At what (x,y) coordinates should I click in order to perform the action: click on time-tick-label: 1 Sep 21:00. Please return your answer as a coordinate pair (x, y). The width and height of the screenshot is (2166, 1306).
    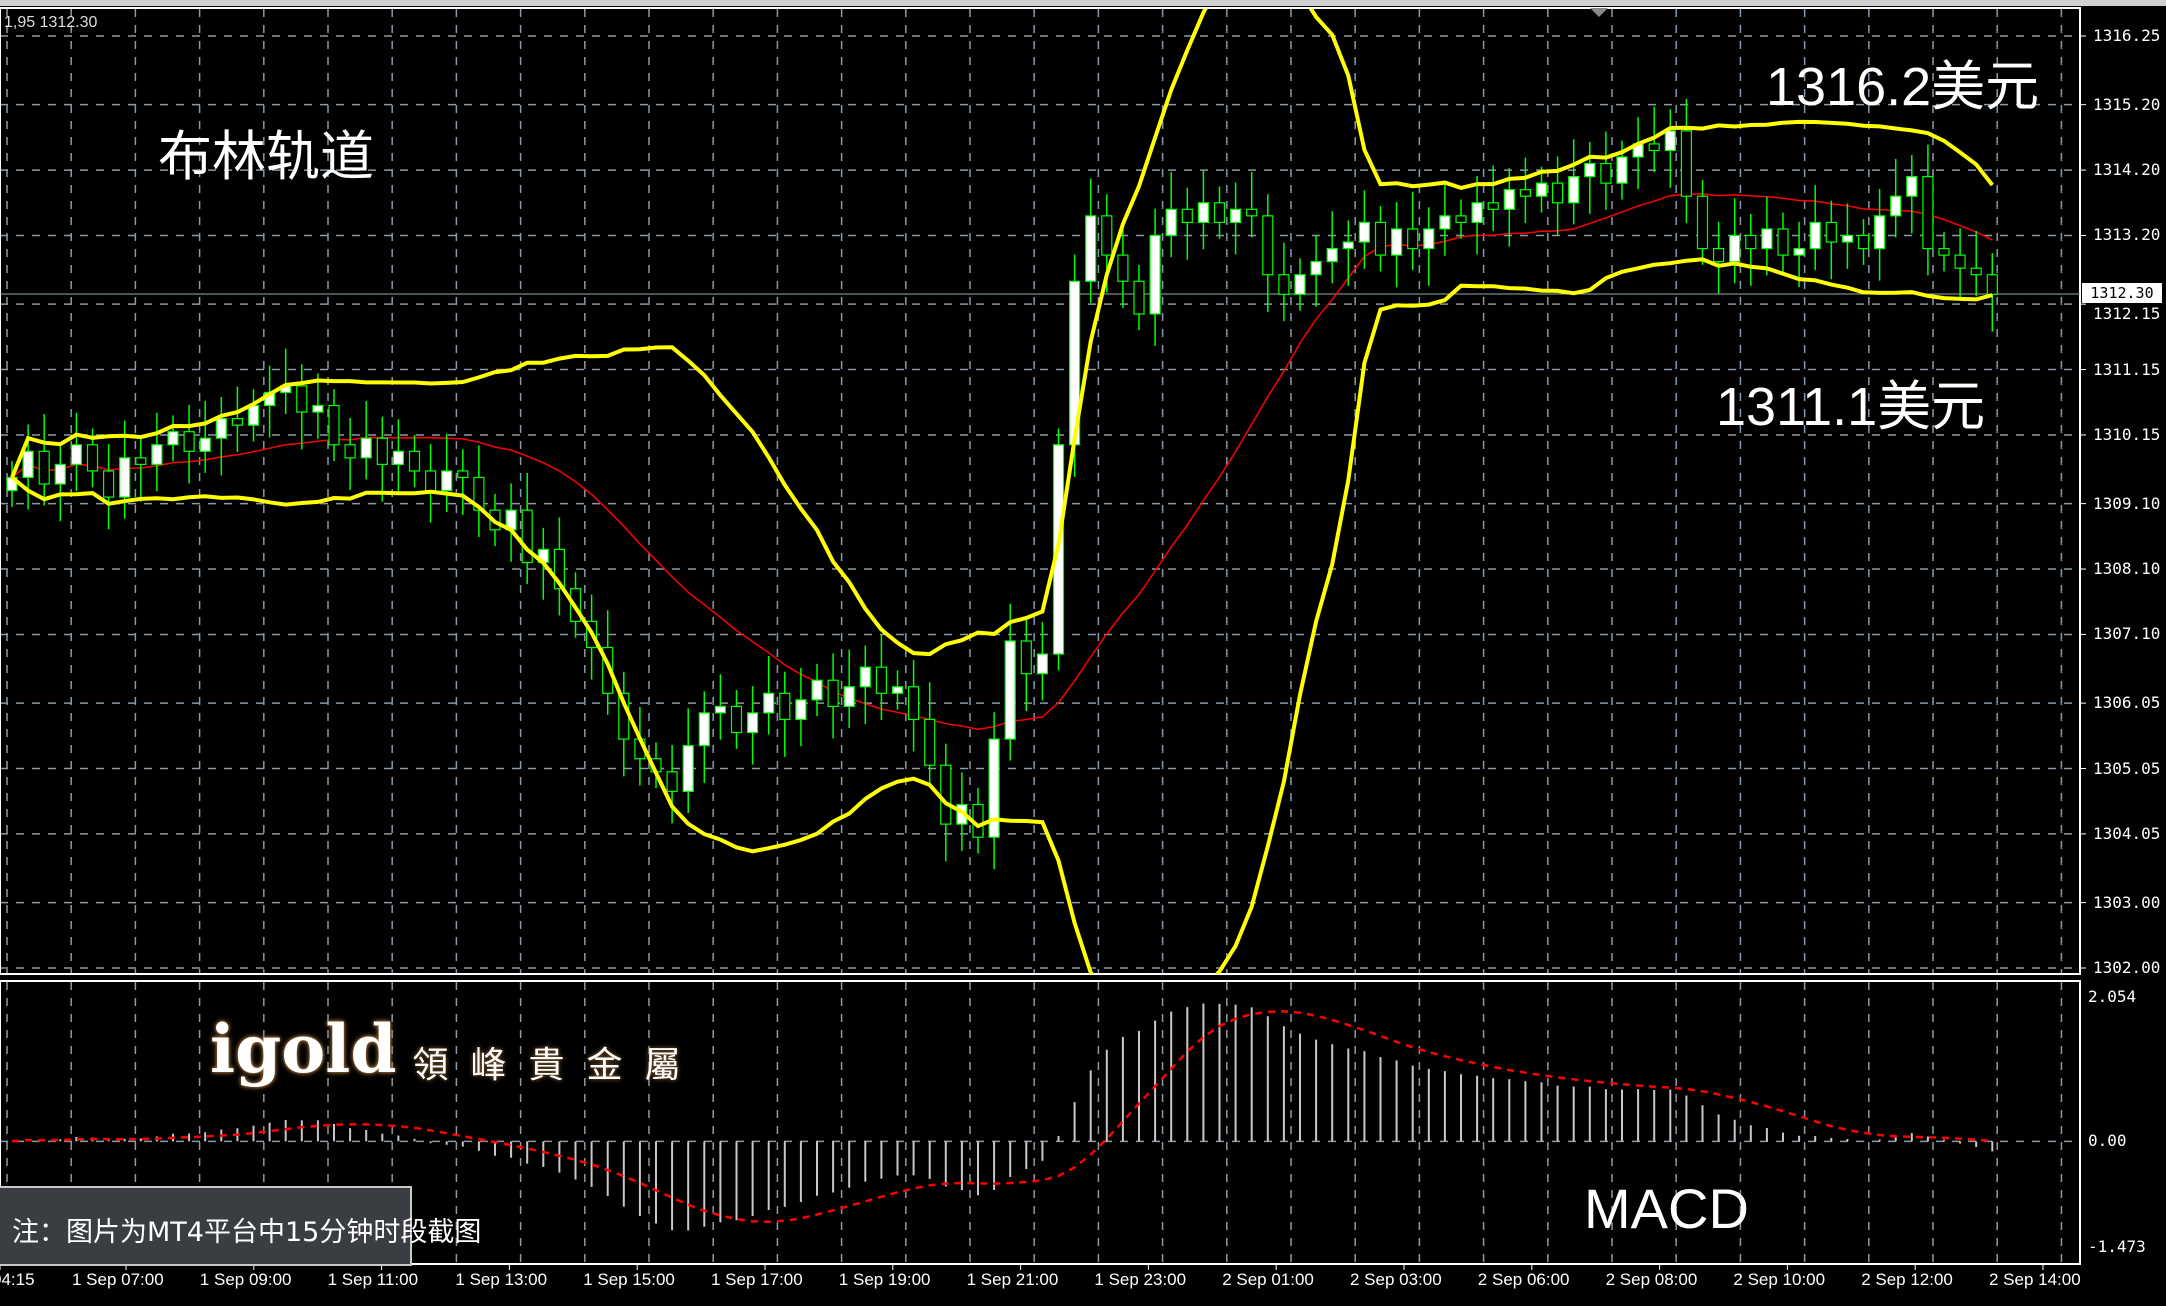
    Looking at the image, I should click on (1012, 1279).